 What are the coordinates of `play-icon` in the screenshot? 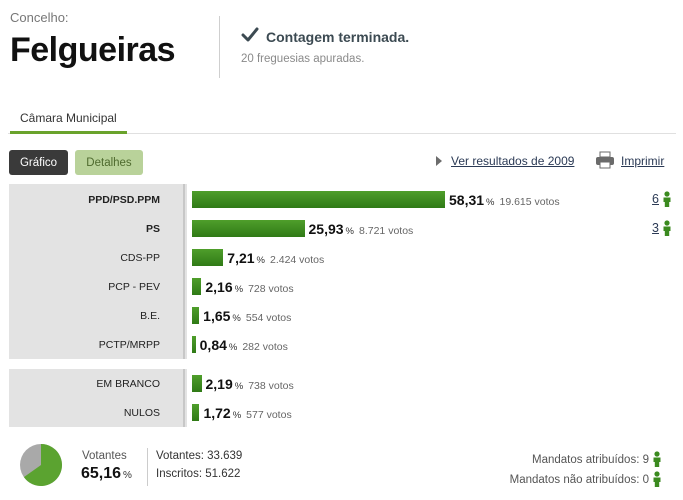 It's located at (439, 161).